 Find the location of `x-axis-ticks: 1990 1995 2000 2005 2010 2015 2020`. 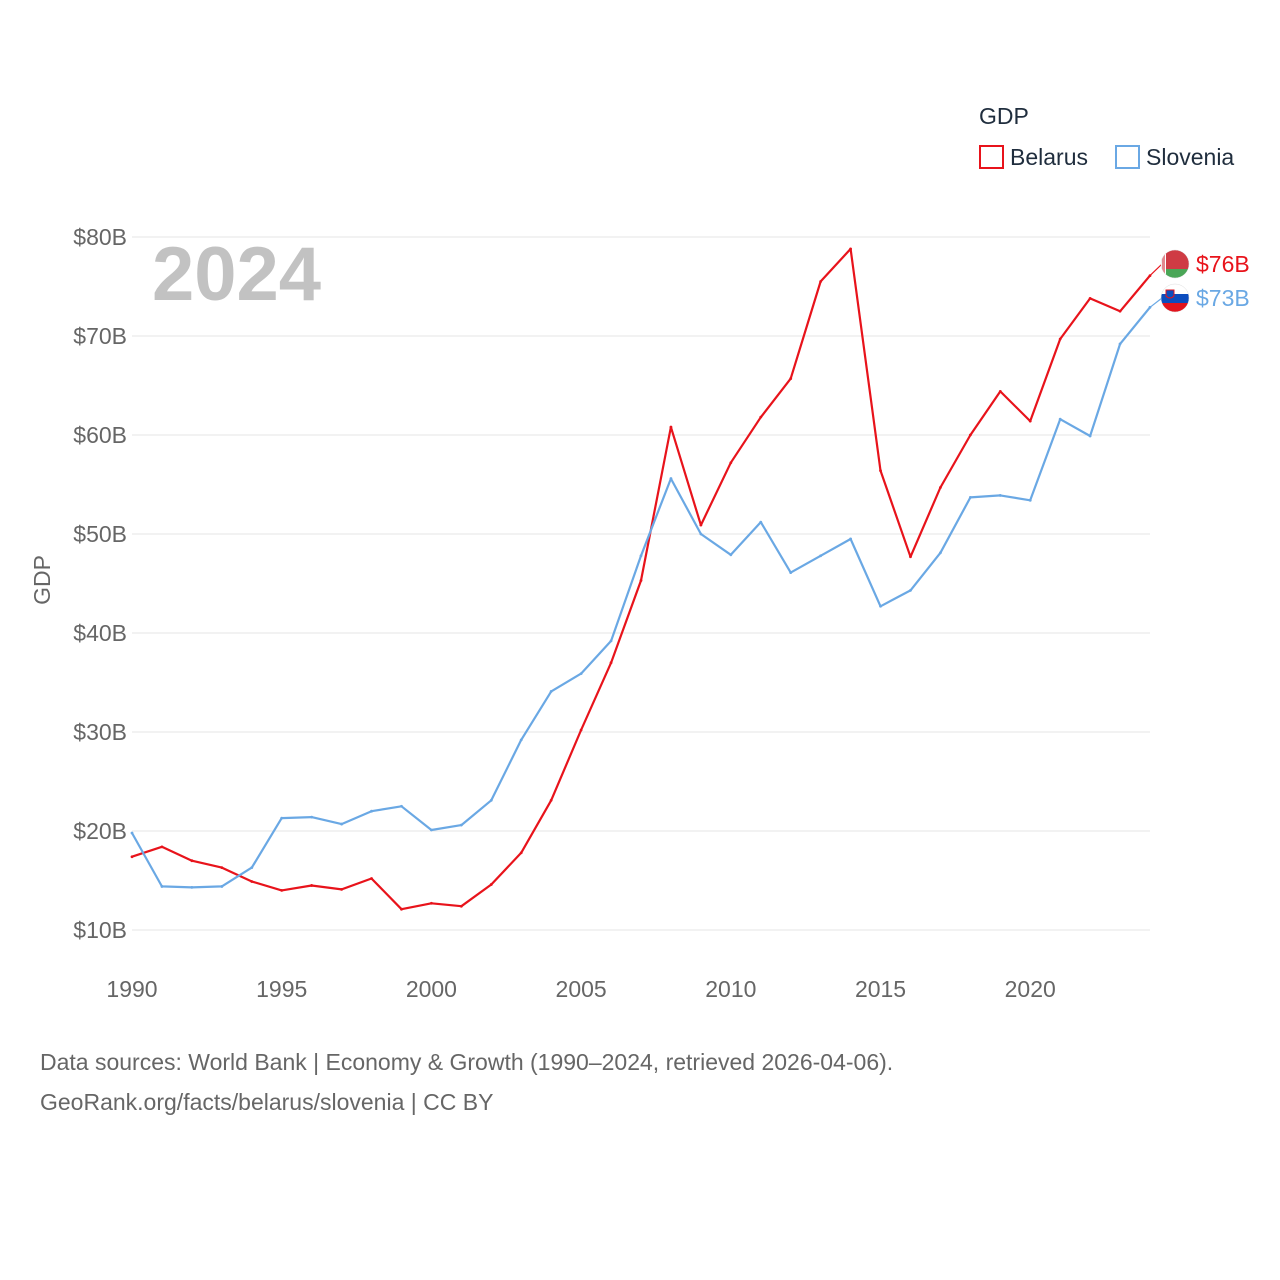

x-axis-ticks: 1990 1995 2000 2005 2010 2015 2020 is located at coordinates (580, 989).